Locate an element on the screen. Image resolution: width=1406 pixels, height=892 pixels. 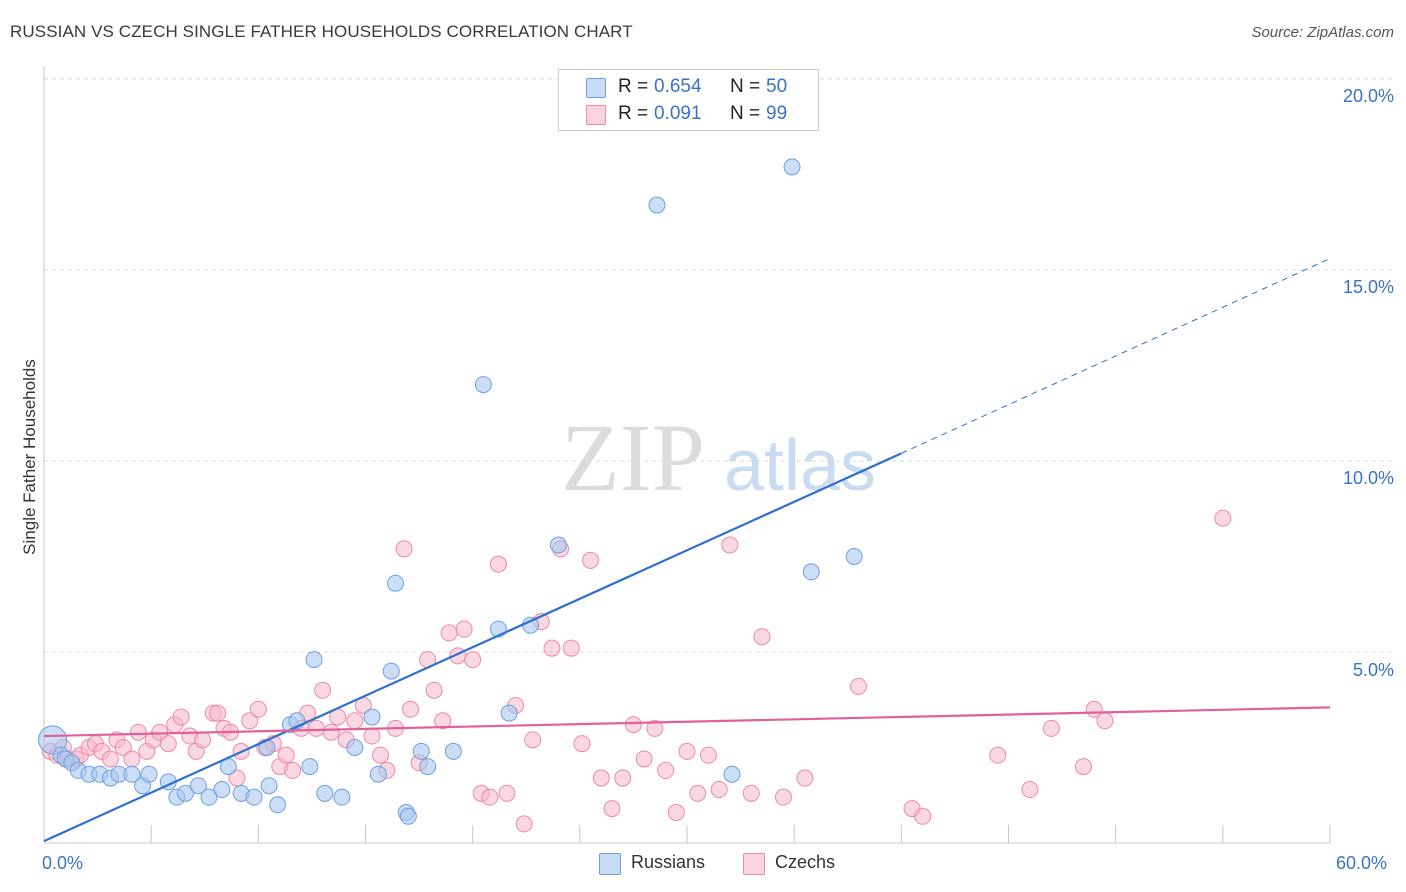
correlation-legend: R = 0.654 N = 50 R = 0.091 N = 99 is located at coordinates (688, 100).